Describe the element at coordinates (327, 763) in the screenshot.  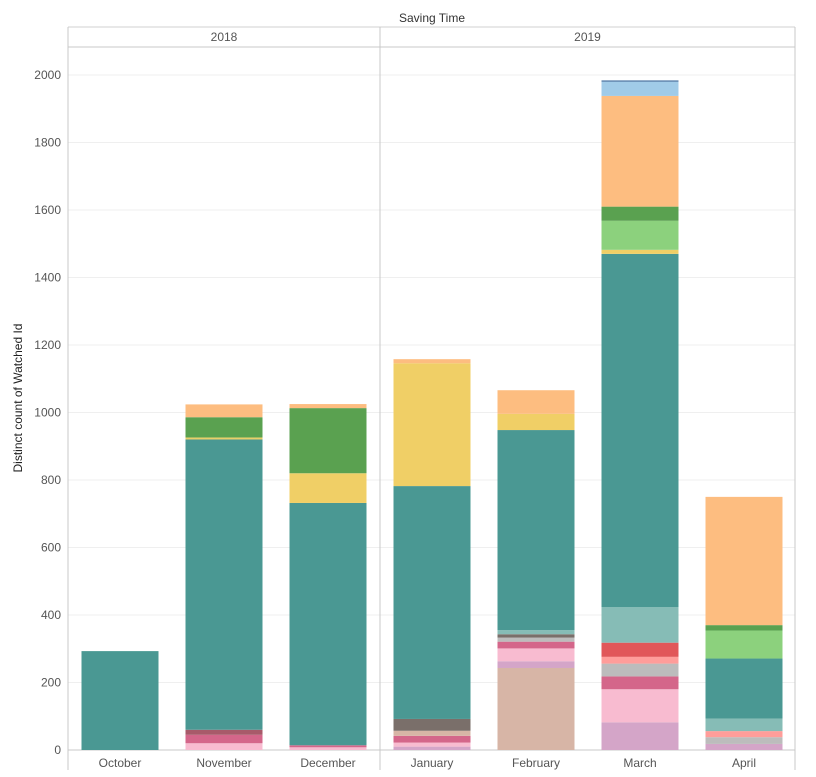
I see `x-tick-label: December` at that location.